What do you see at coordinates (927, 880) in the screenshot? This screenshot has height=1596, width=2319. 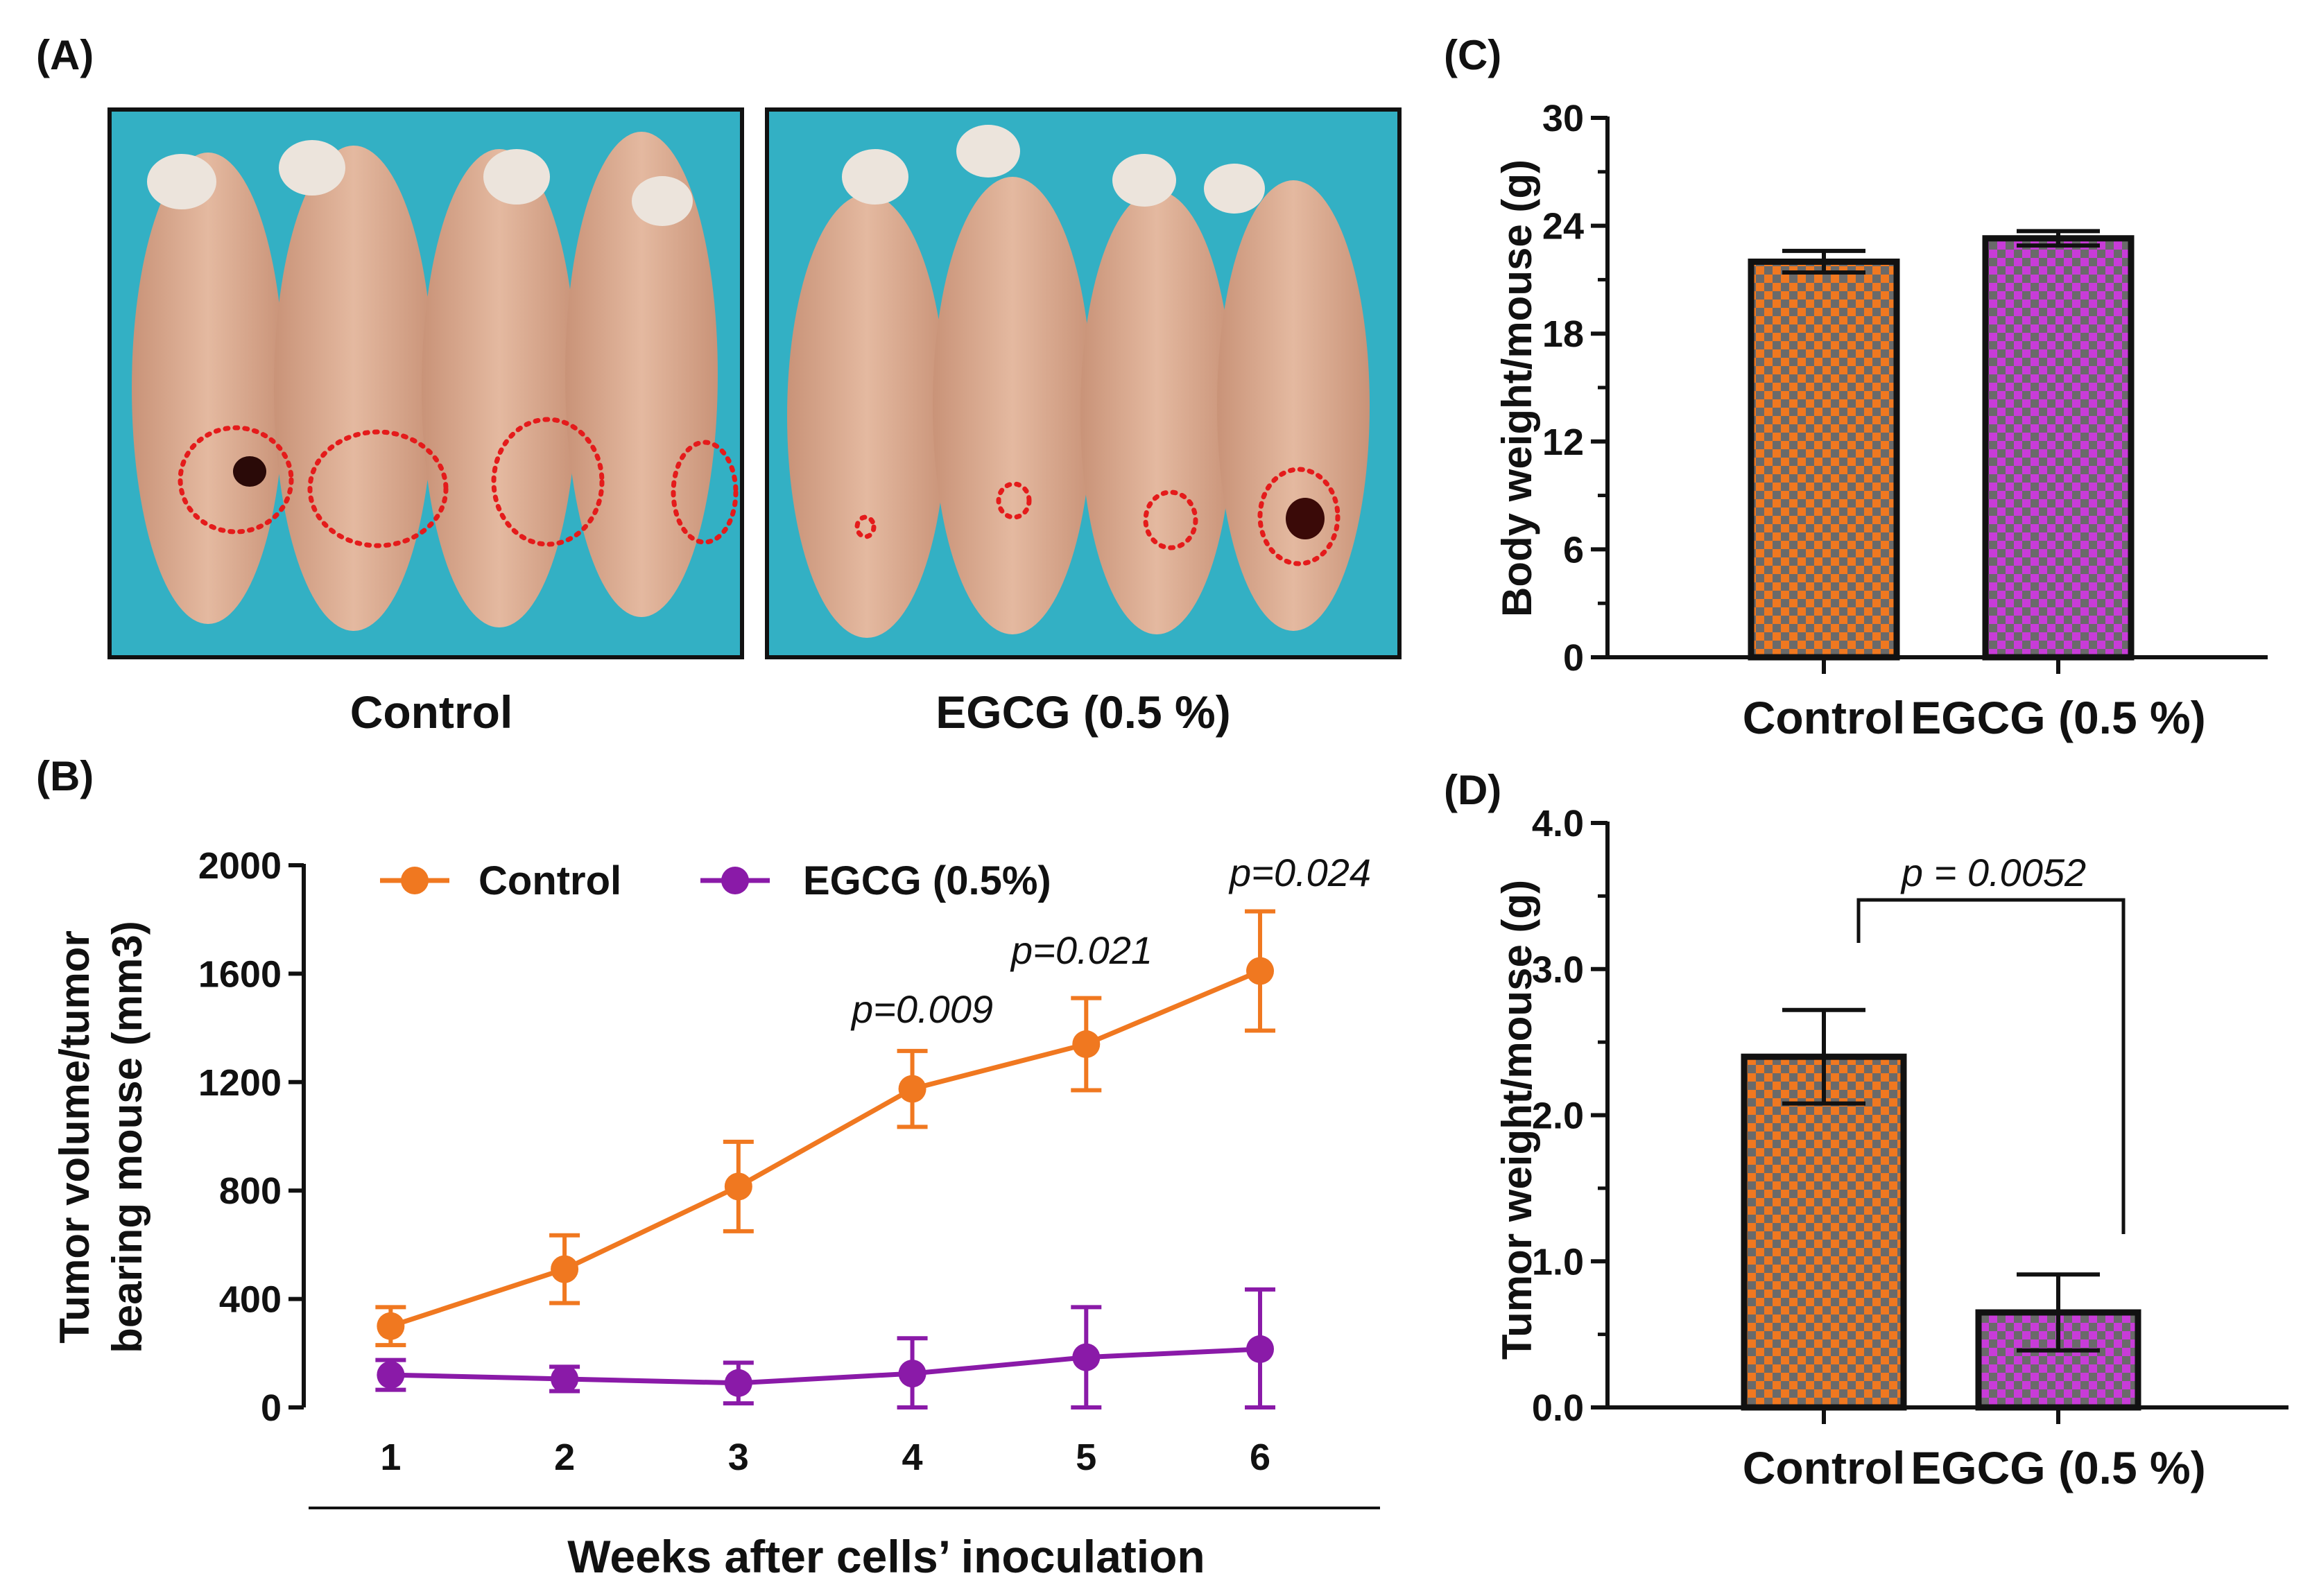 I see `legend-label: EGCG (0.5%)` at bounding box center [927, 880].